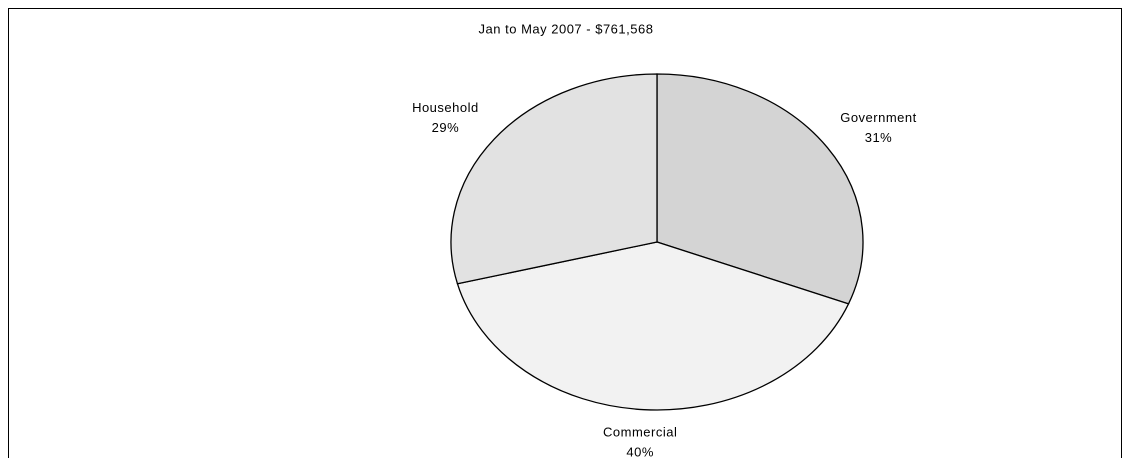 Image resolution: width=1132 pixels, height=458 pixels. Describe the element at coordinates (446, 127) in the screenshot. I see `slice-value-label: 29%` at that location.